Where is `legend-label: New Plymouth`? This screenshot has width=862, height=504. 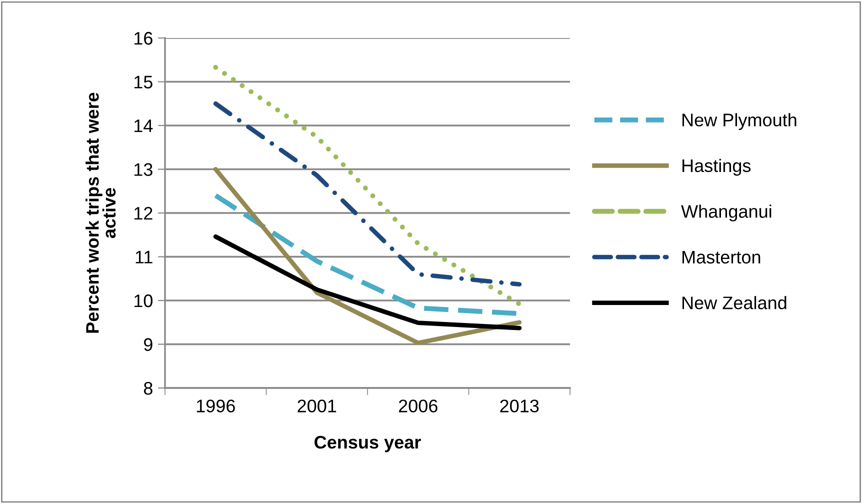
legend-label: New Plymouth is located at coordinates (739, 121).